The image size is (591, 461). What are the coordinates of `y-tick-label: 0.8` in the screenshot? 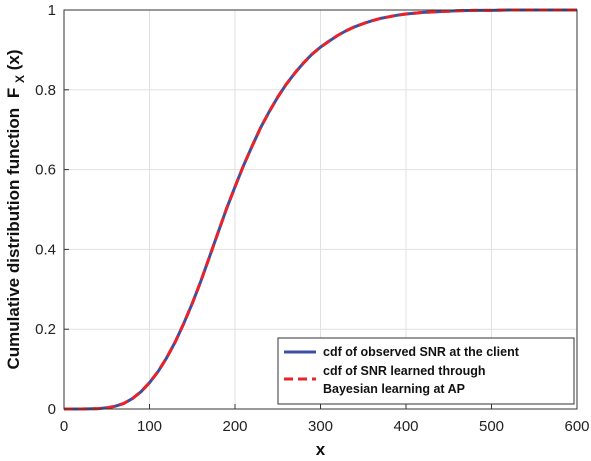 It's located at (45, 90).